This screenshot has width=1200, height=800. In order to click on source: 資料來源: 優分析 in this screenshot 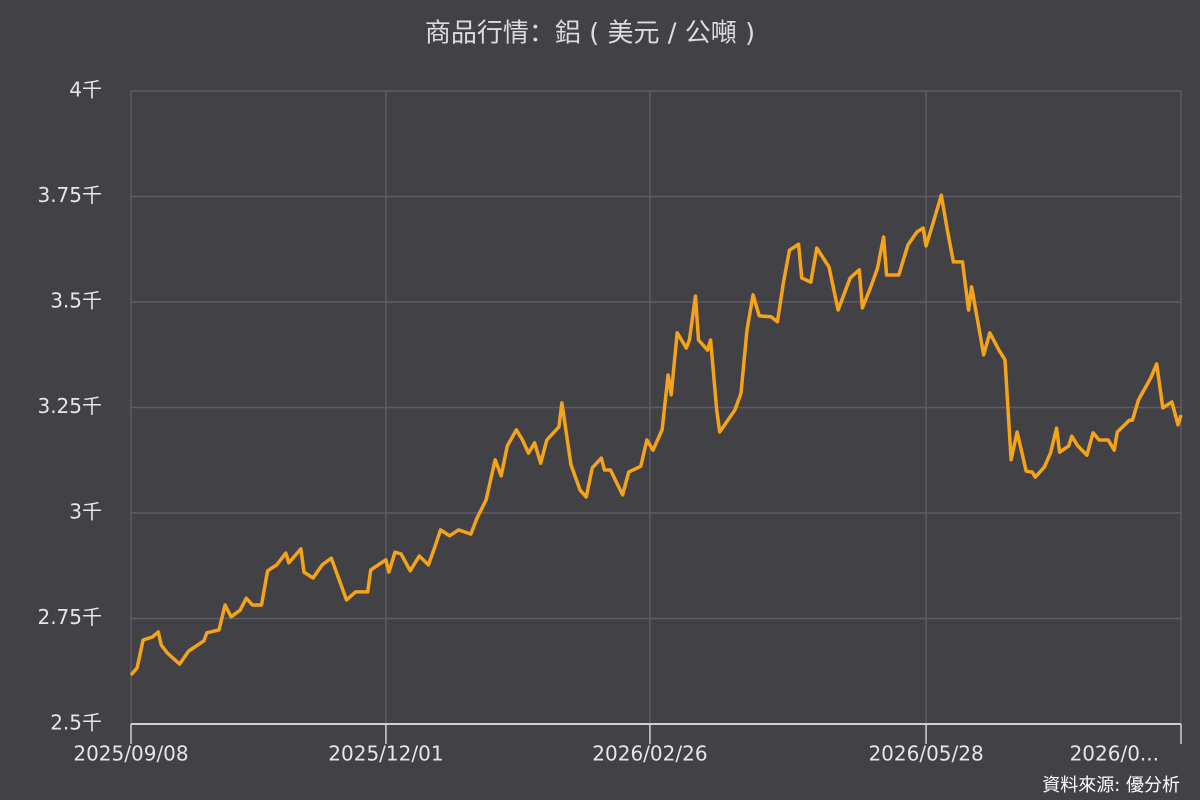, I will do `click(1111, 785)`.